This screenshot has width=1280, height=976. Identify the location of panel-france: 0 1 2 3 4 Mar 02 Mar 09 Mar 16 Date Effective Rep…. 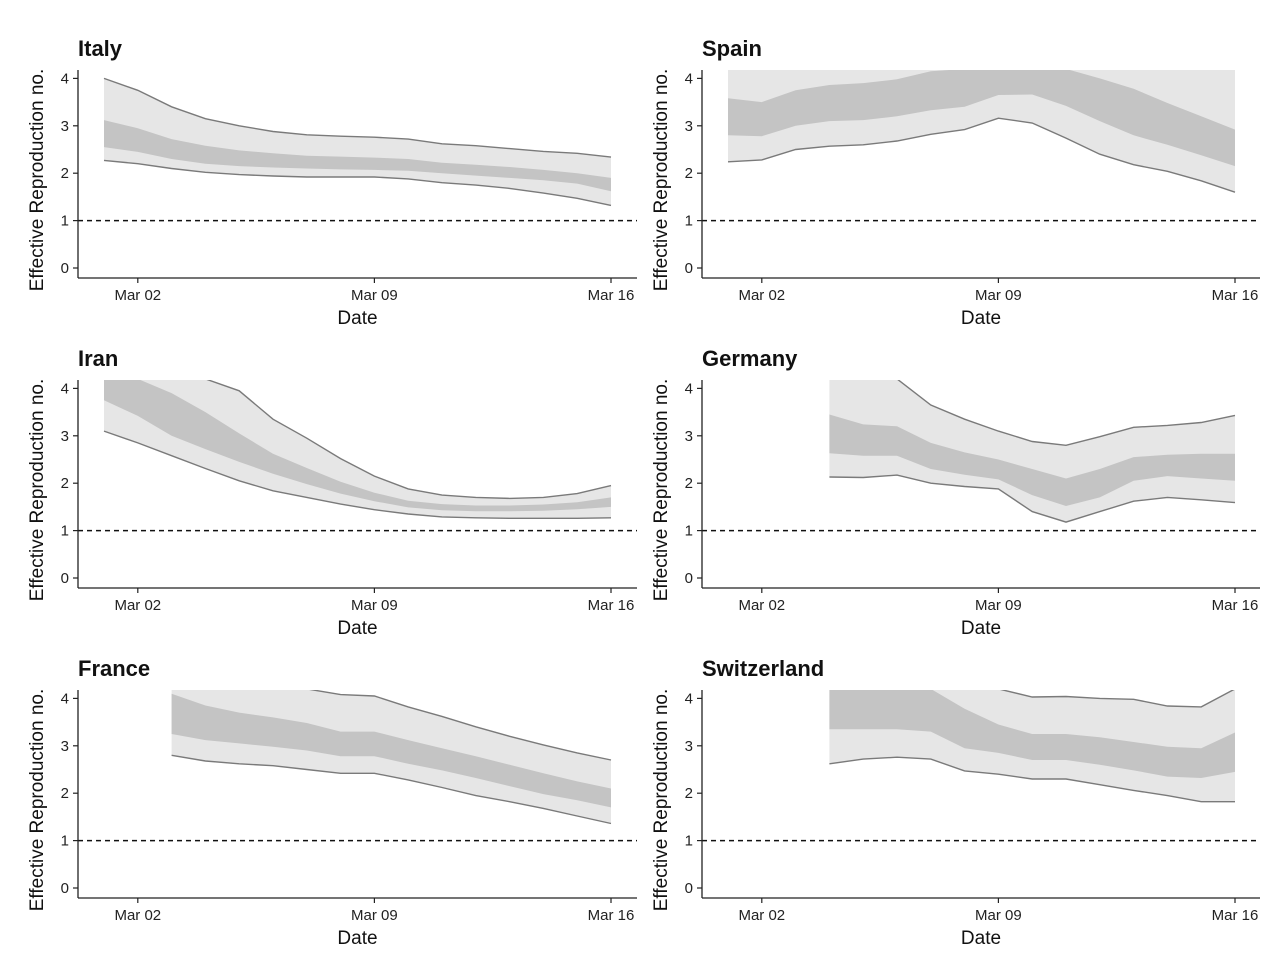
(332, 802).